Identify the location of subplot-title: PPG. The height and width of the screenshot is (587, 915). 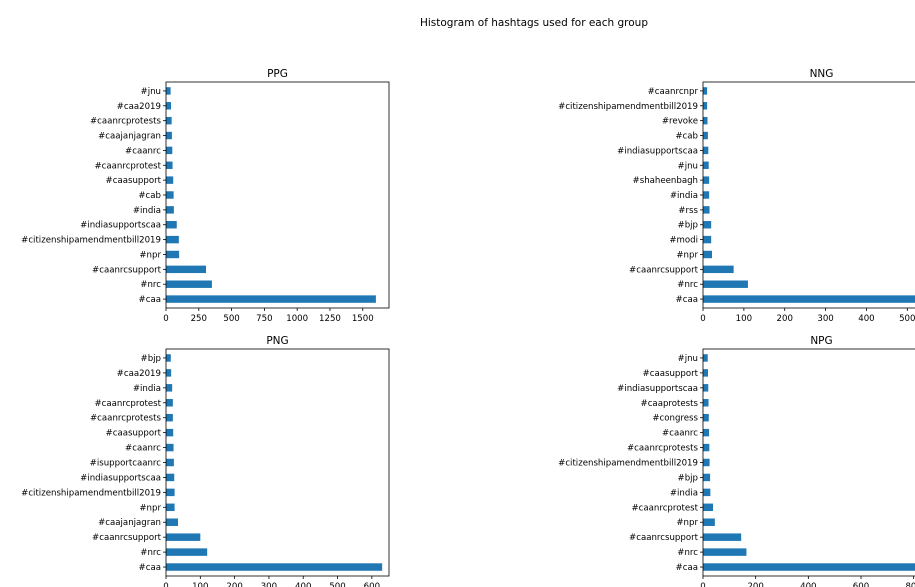
(277, 74).